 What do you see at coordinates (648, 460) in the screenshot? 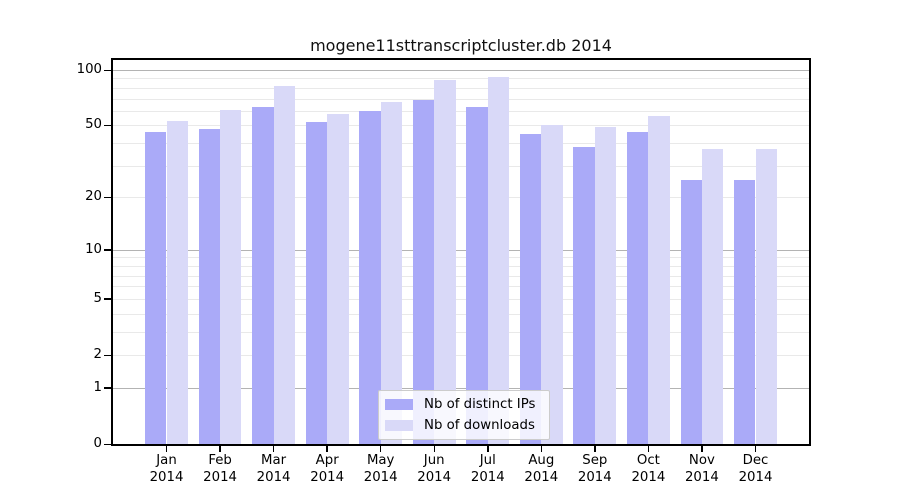
I see `x-tick-month: Oct` at bounding box center [648, 460].